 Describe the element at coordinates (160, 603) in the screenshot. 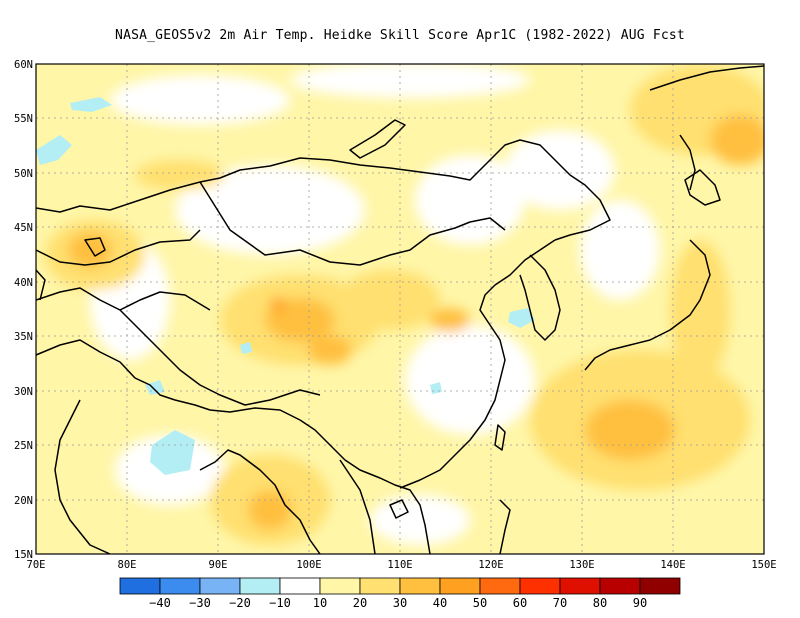

I see `colorbar-label: −40` at that location.